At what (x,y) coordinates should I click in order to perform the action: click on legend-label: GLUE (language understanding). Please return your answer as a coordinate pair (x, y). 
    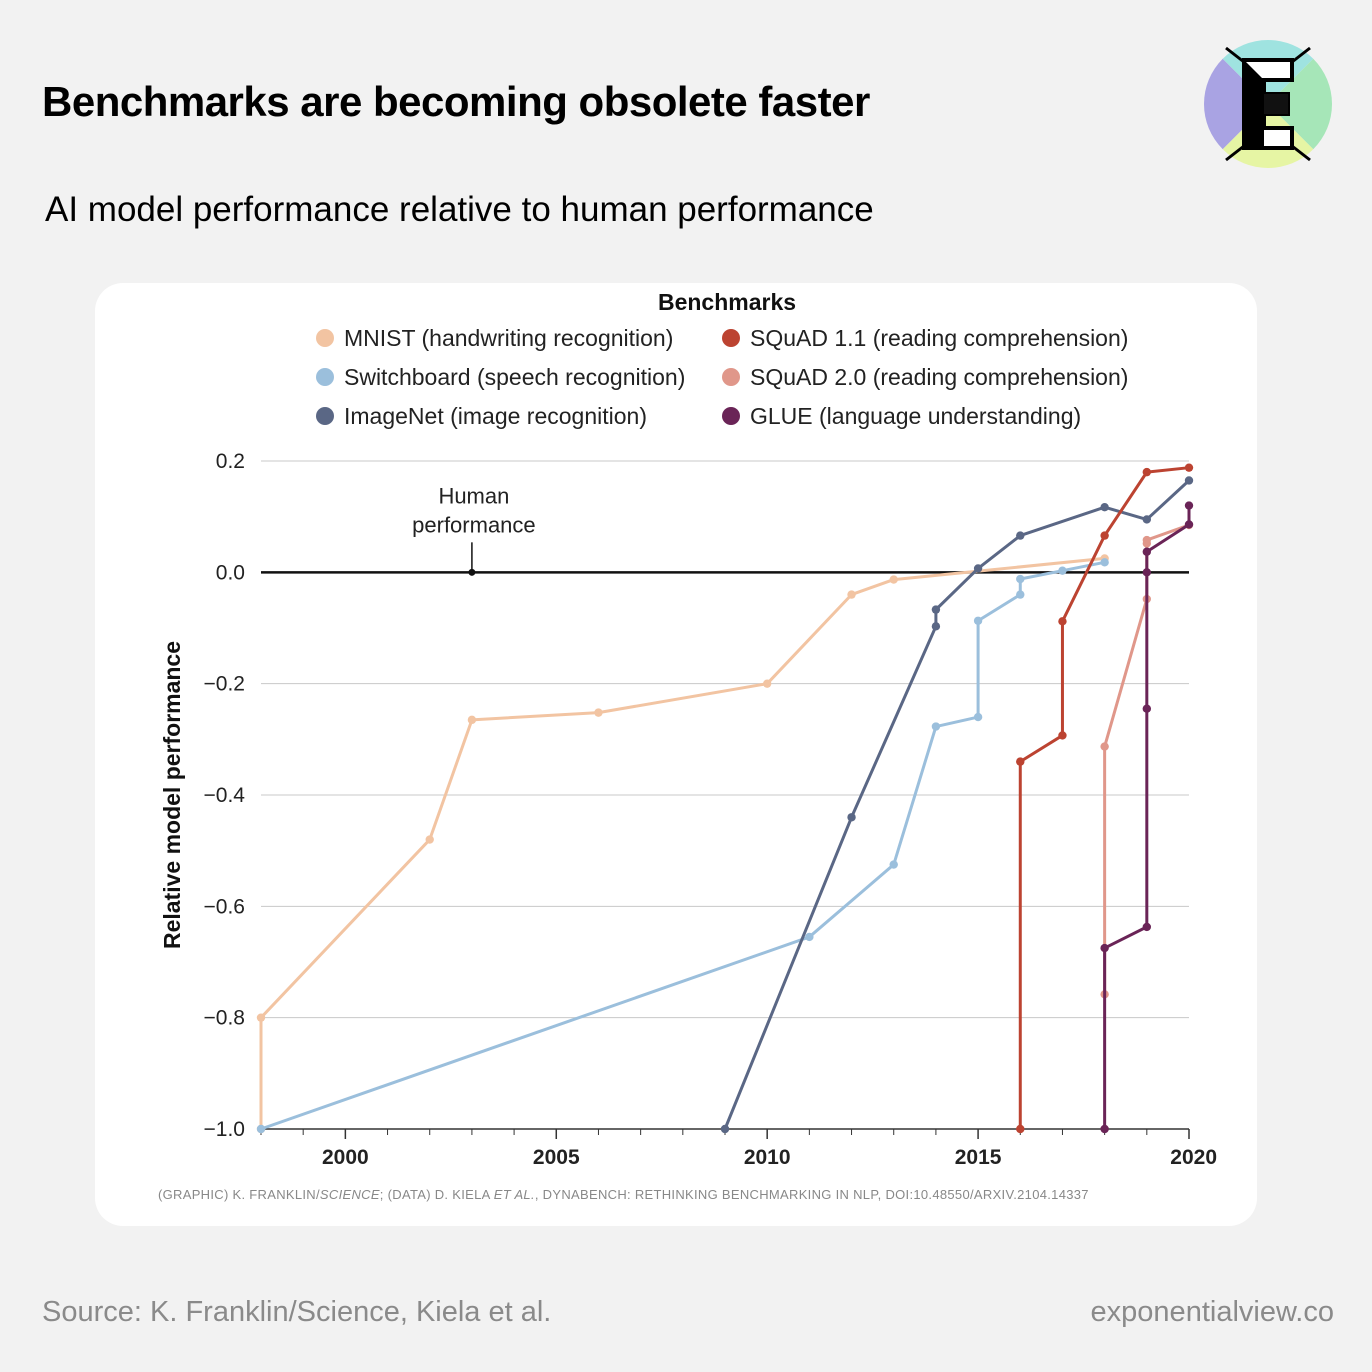
    Looking at the image, I should click on (915, 416).